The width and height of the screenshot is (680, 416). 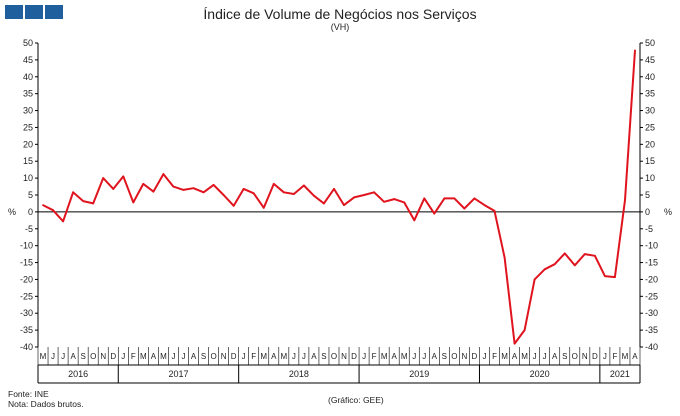 What do you see at coordinates (419, 374) in the screenshot?
I see `x-year-label: 2019` at bounding box center [419, 374].